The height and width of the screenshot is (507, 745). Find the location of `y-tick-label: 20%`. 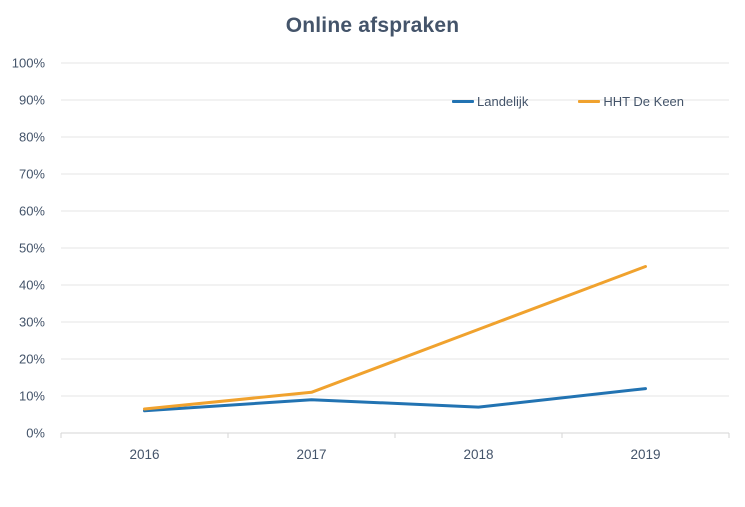

y-tick-label: 20% is located at coordinates (32, 359).